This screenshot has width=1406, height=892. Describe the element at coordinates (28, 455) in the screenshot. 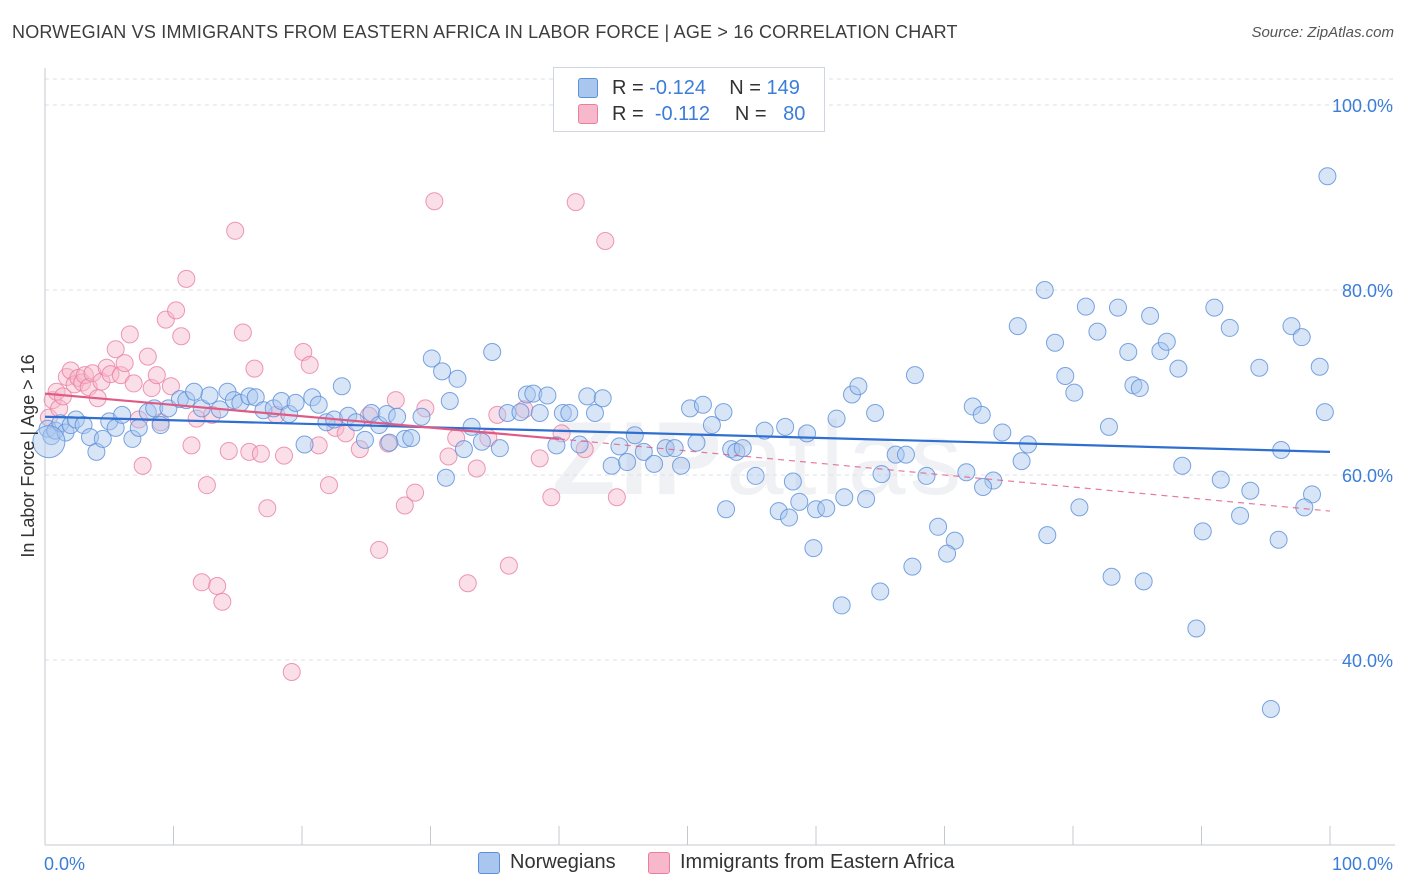

I see `y-axis-label: In Labor Force | Age > 16` at that location.